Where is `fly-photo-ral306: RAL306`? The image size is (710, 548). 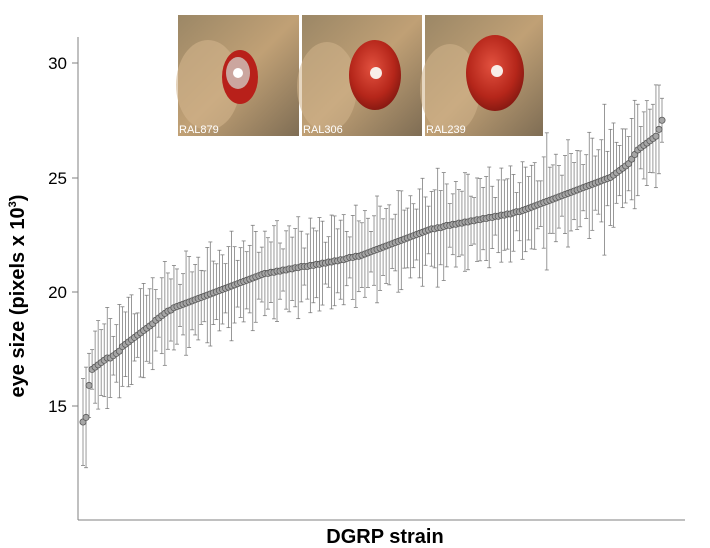
fly-photo-ral306: RAL306 is located at coordinates (359, 75).